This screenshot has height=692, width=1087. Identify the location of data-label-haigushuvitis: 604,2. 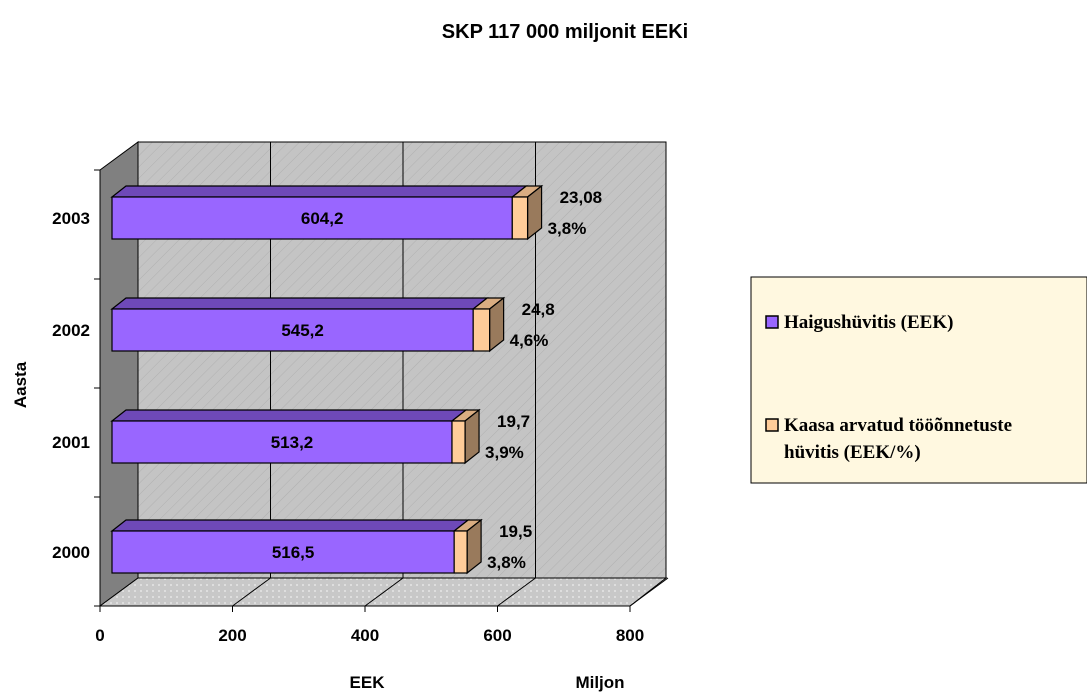
(322, 218).